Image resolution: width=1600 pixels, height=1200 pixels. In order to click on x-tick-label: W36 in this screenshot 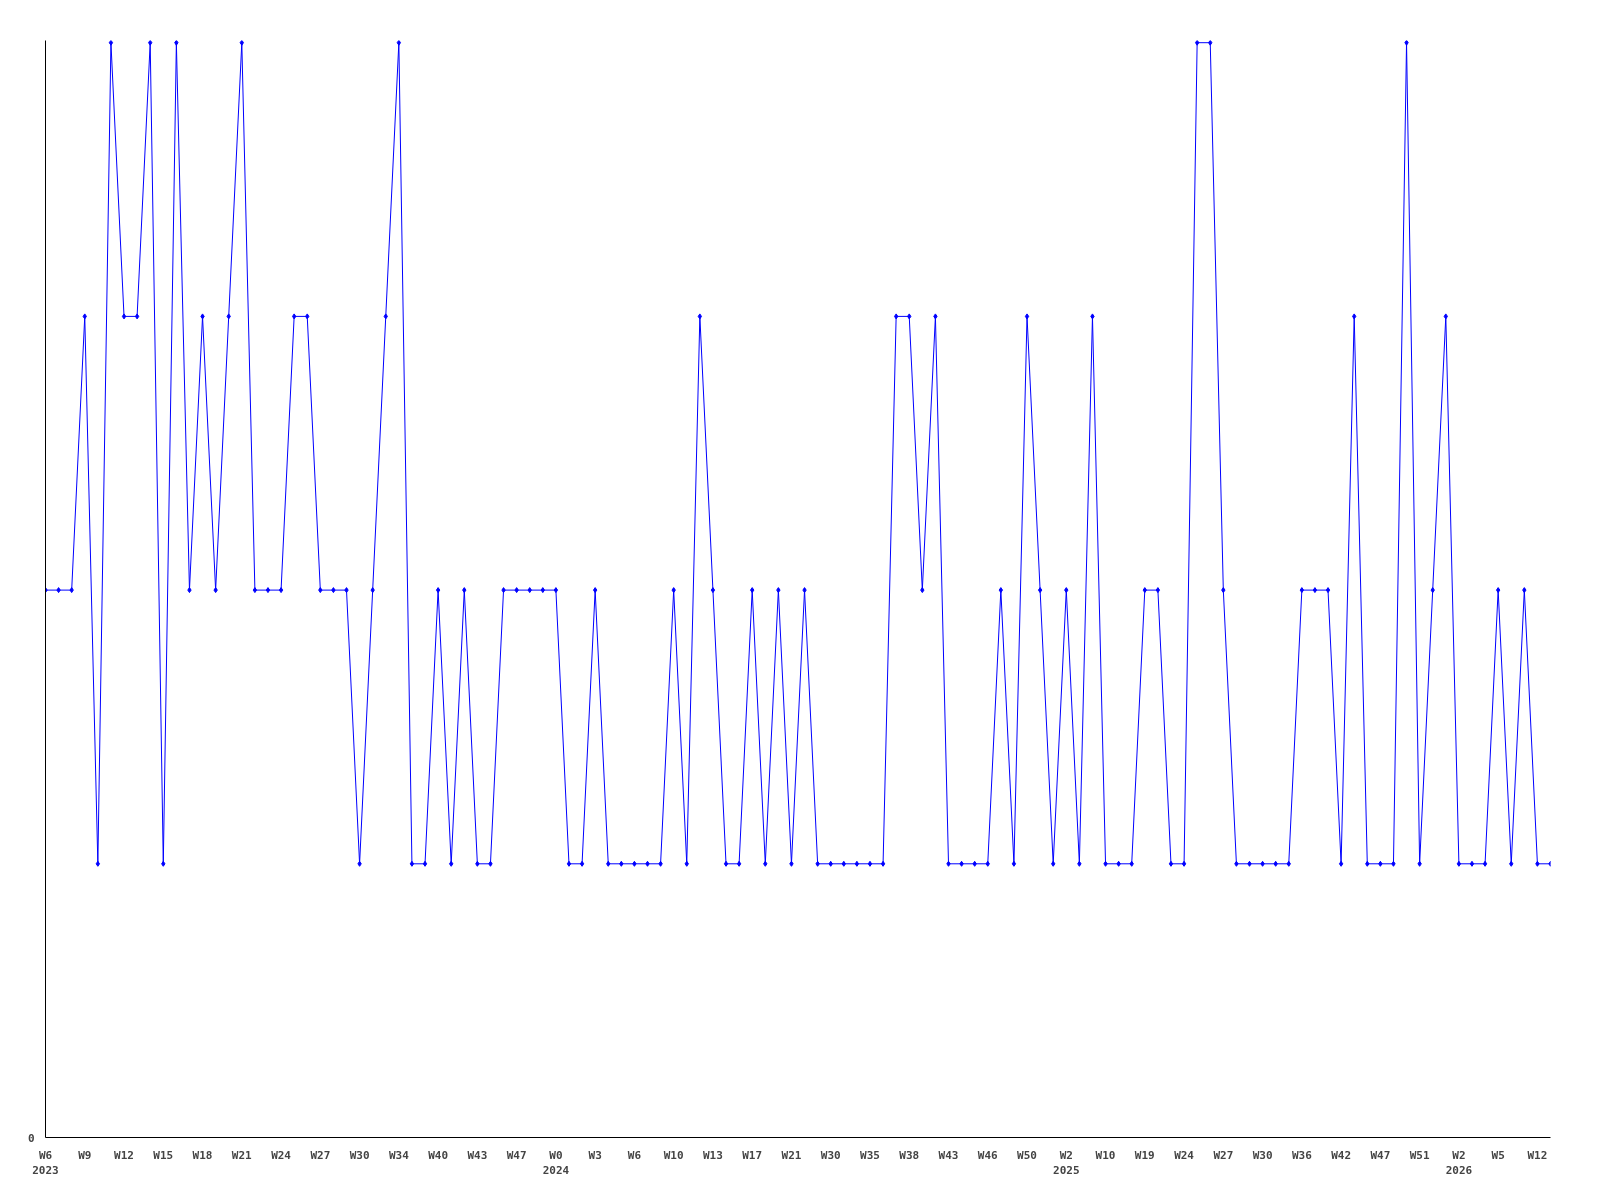, I will do `click(1302, 1155)`.